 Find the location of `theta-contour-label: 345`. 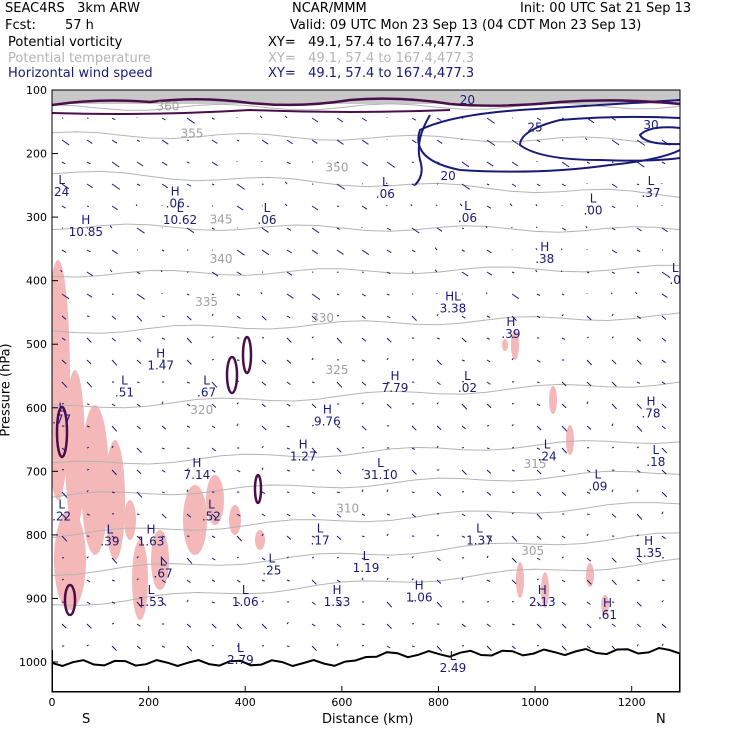

theta-contour-label: 345 is located at coordinates (221, 219).